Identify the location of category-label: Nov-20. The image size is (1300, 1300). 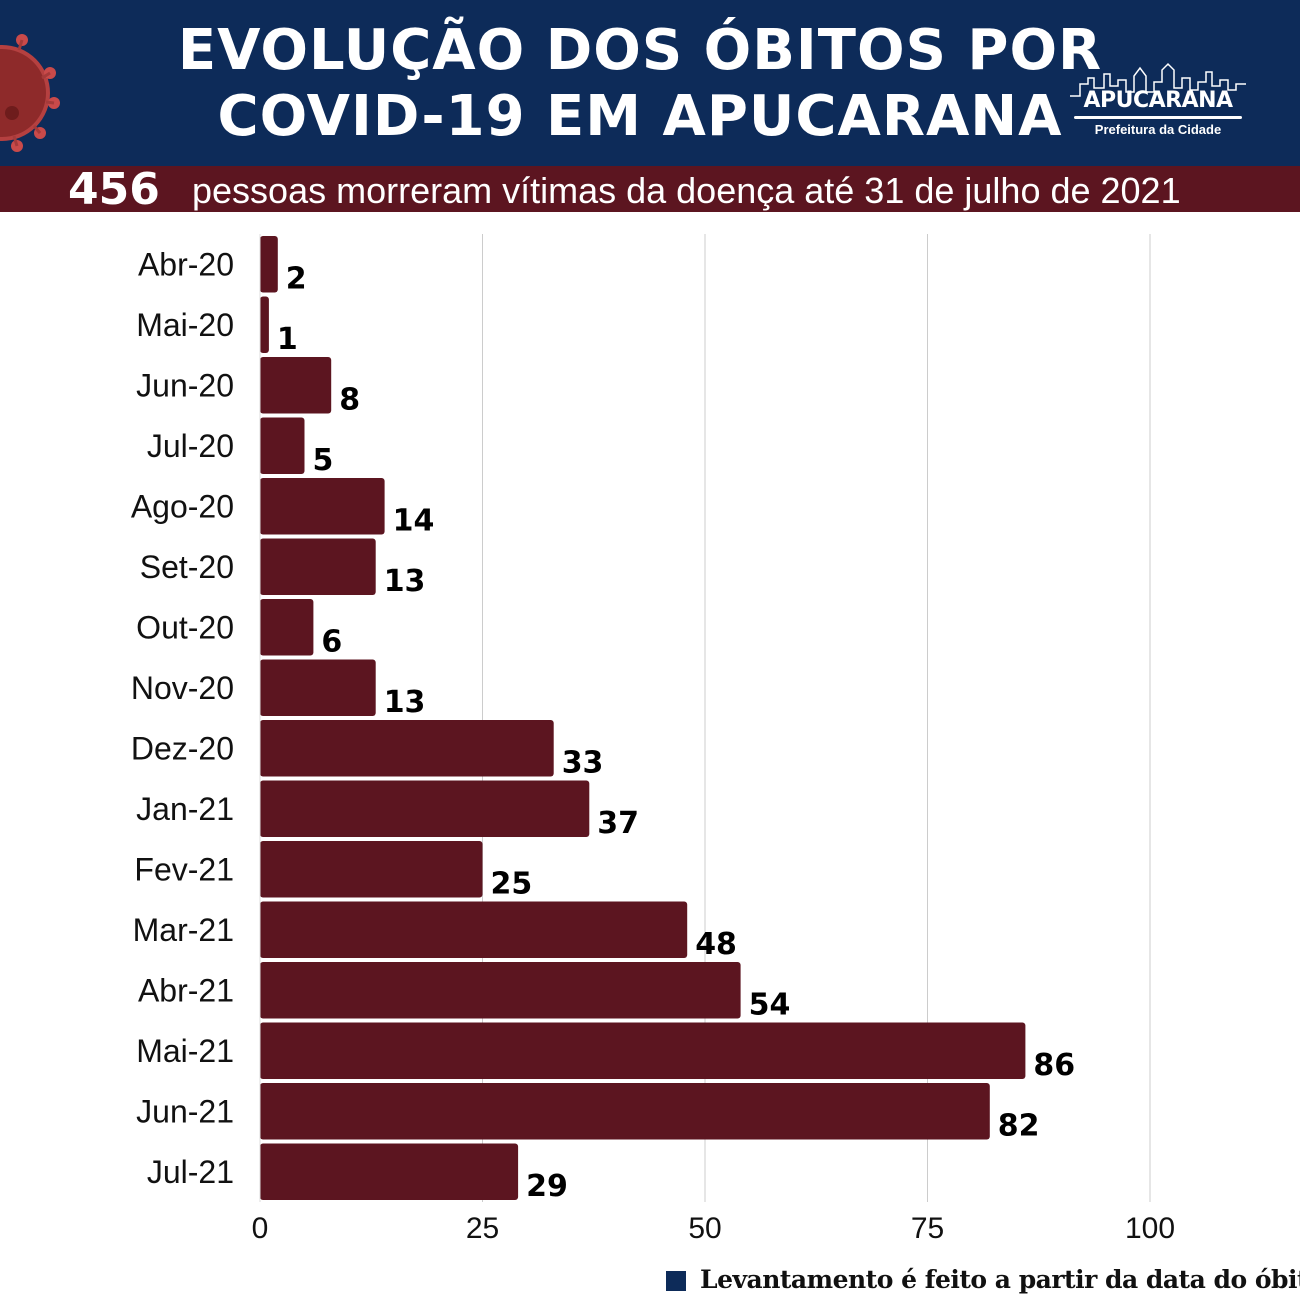
(182, 688).